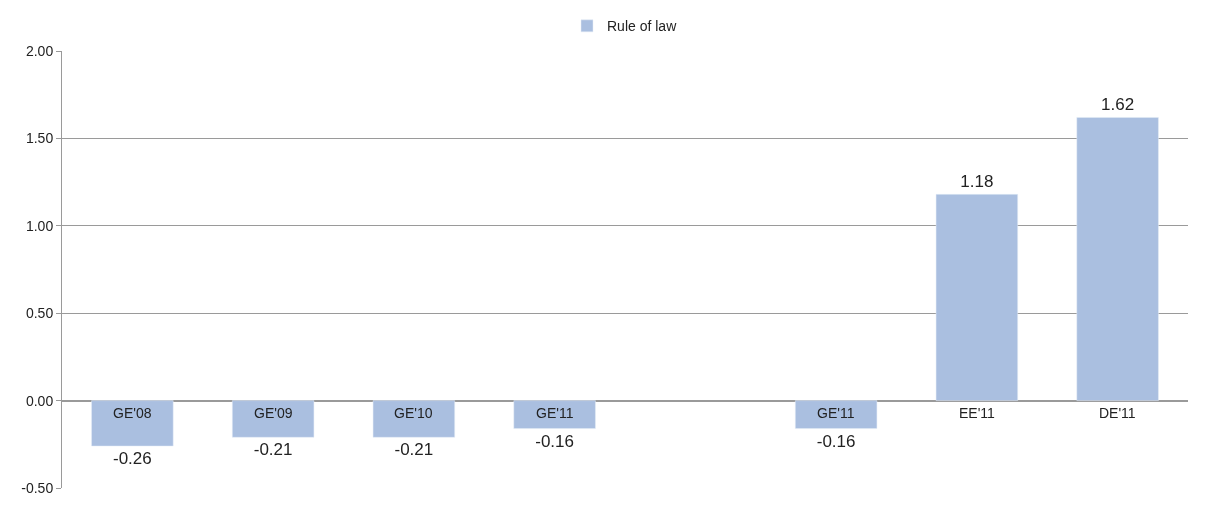 This screenshot has width=1214, height=506. What do you see at coordinates (273, 413) in the screenshot?
I see `x-tick-label: GE'09` at bounding box center [273, 413].